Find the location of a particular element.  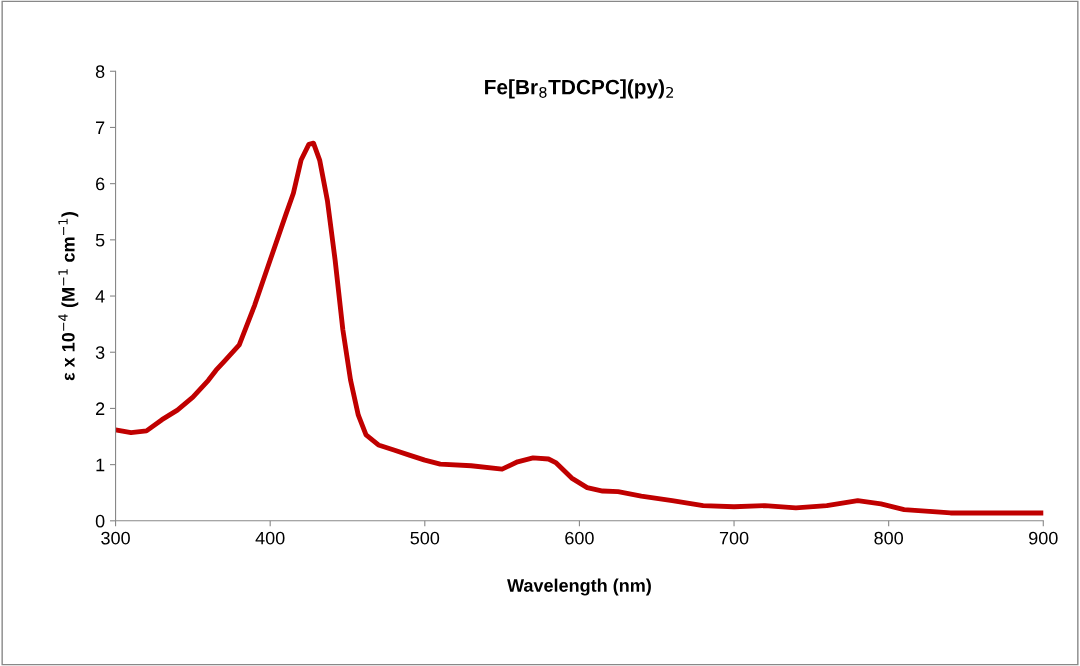

y-tick-label: 5 is located at coordinates (100, 240).